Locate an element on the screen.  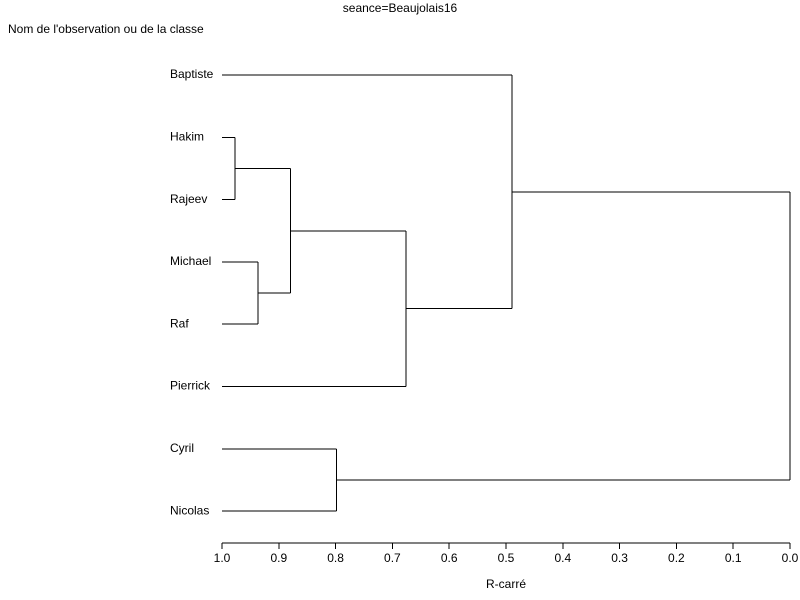
x-tick-label: 0.0 is located at coordinates (790, 558).